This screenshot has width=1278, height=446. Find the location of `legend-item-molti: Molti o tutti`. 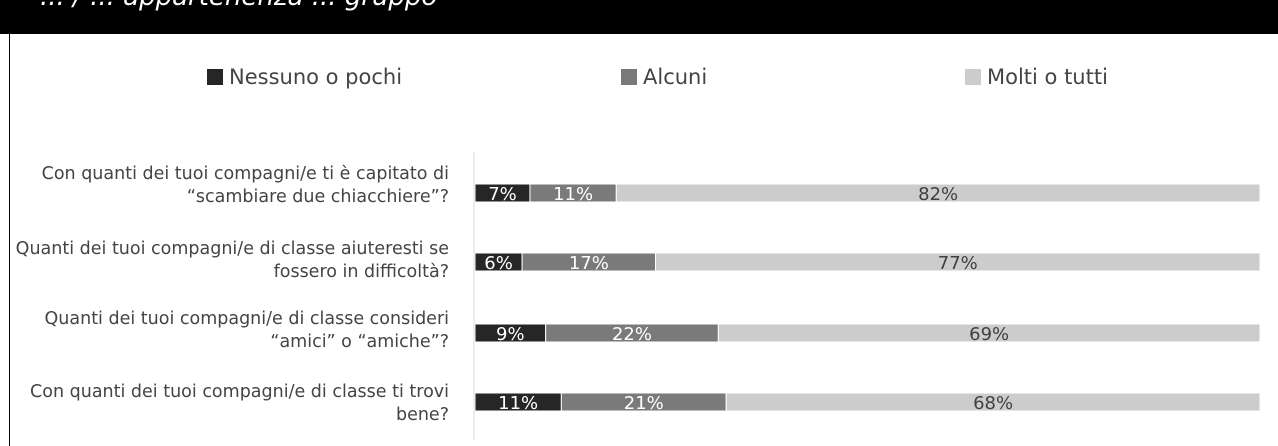

legend-item-molti: Molti o tutti is located at coordinates (1036, 77).